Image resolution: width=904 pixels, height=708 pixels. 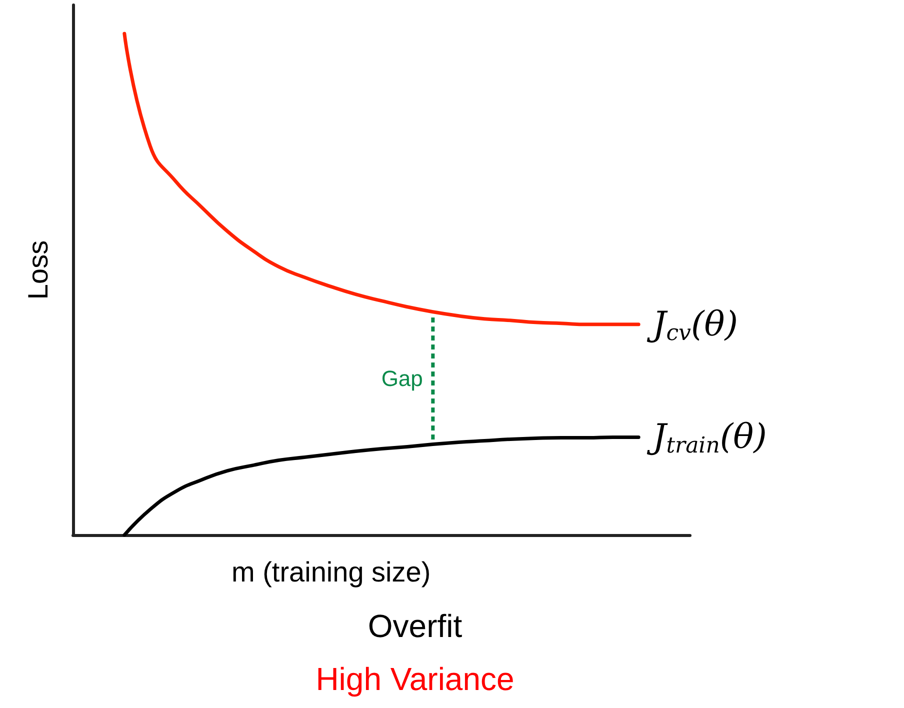 What do you see at coordinates (415, 679) in the screenshot?
I see `text: High Variance` at bounding box center [415, 679].